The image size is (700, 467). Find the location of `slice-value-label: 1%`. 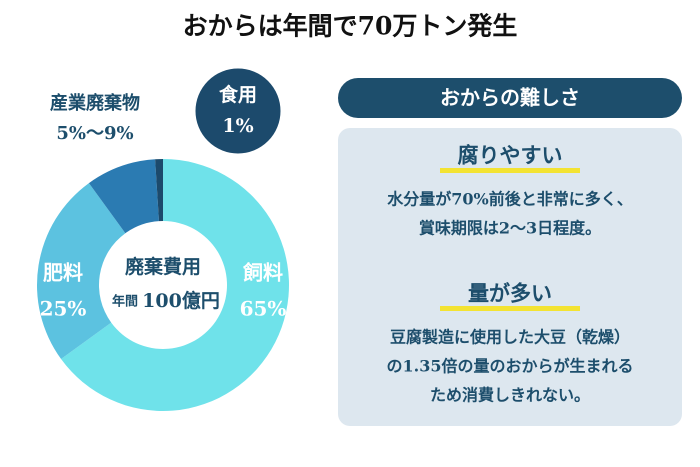

slice-value-label: 1% is located at coordinates (237, 126).